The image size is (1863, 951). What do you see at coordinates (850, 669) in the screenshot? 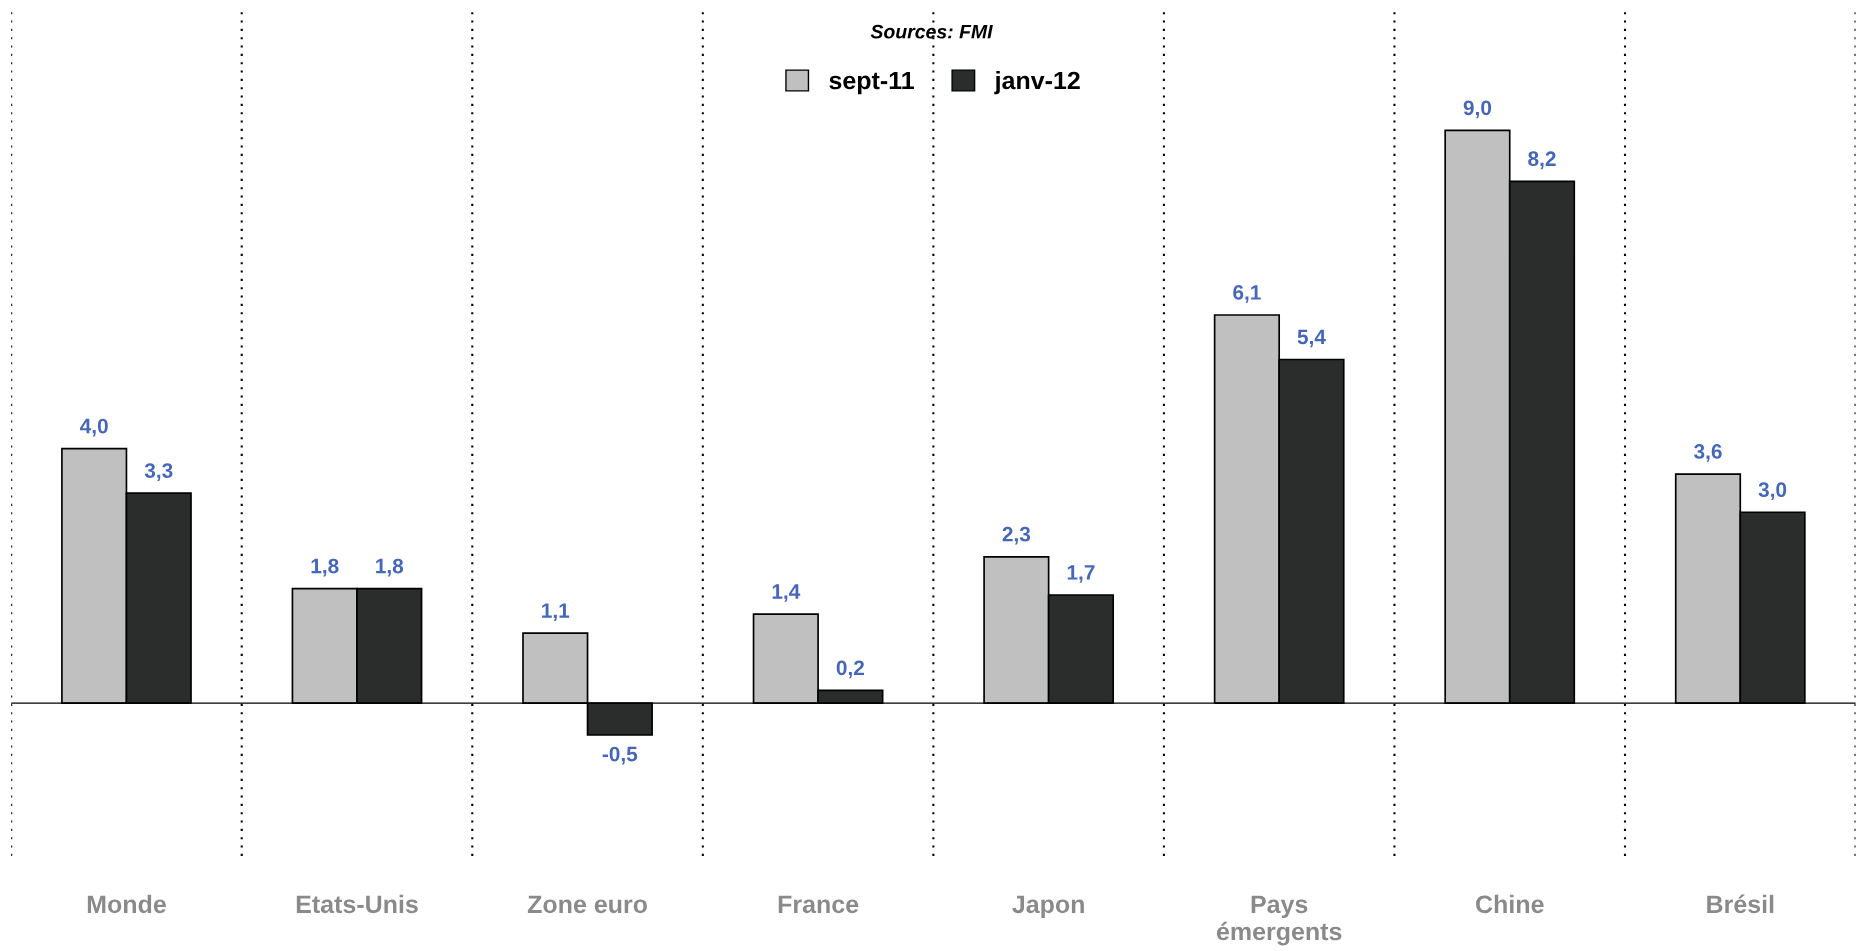
I see `data-label: 0,2` at bounding box center [850, 669].